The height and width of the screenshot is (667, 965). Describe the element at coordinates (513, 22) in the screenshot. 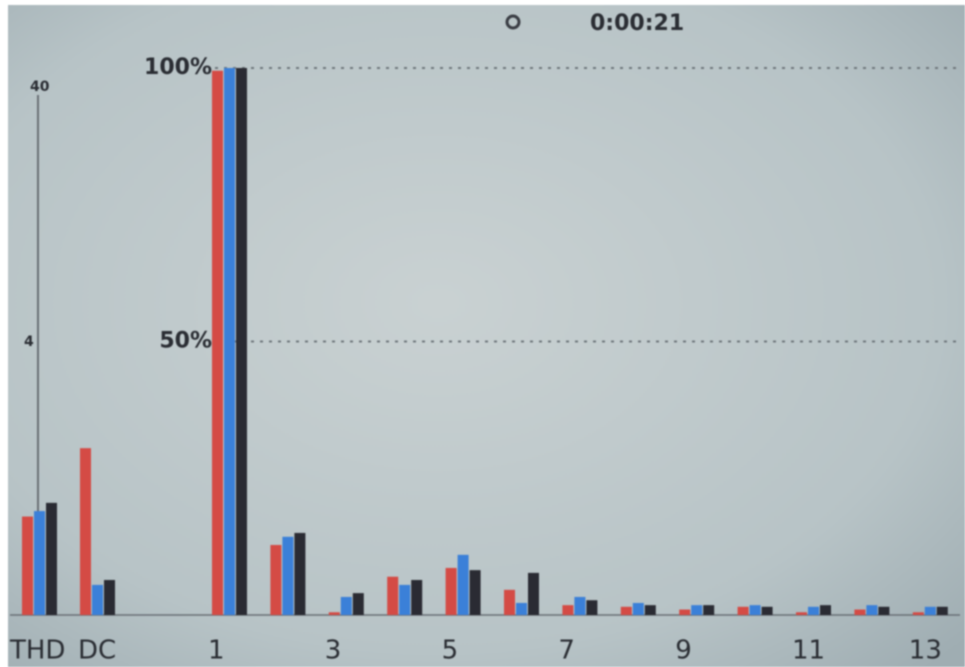

I see `clock-icon` at that location.